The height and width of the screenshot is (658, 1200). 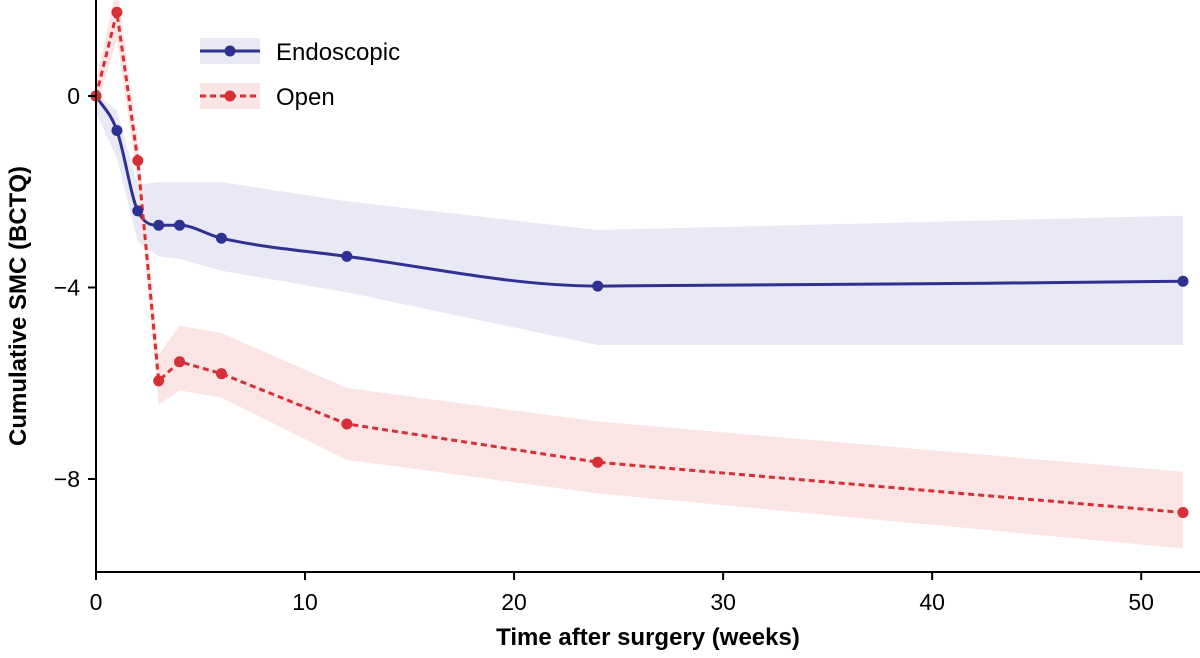 What do you see at coordinates (932, 602) in the screenshot?
I see `x-tick-label: 40` at bounding box center [932, 602].